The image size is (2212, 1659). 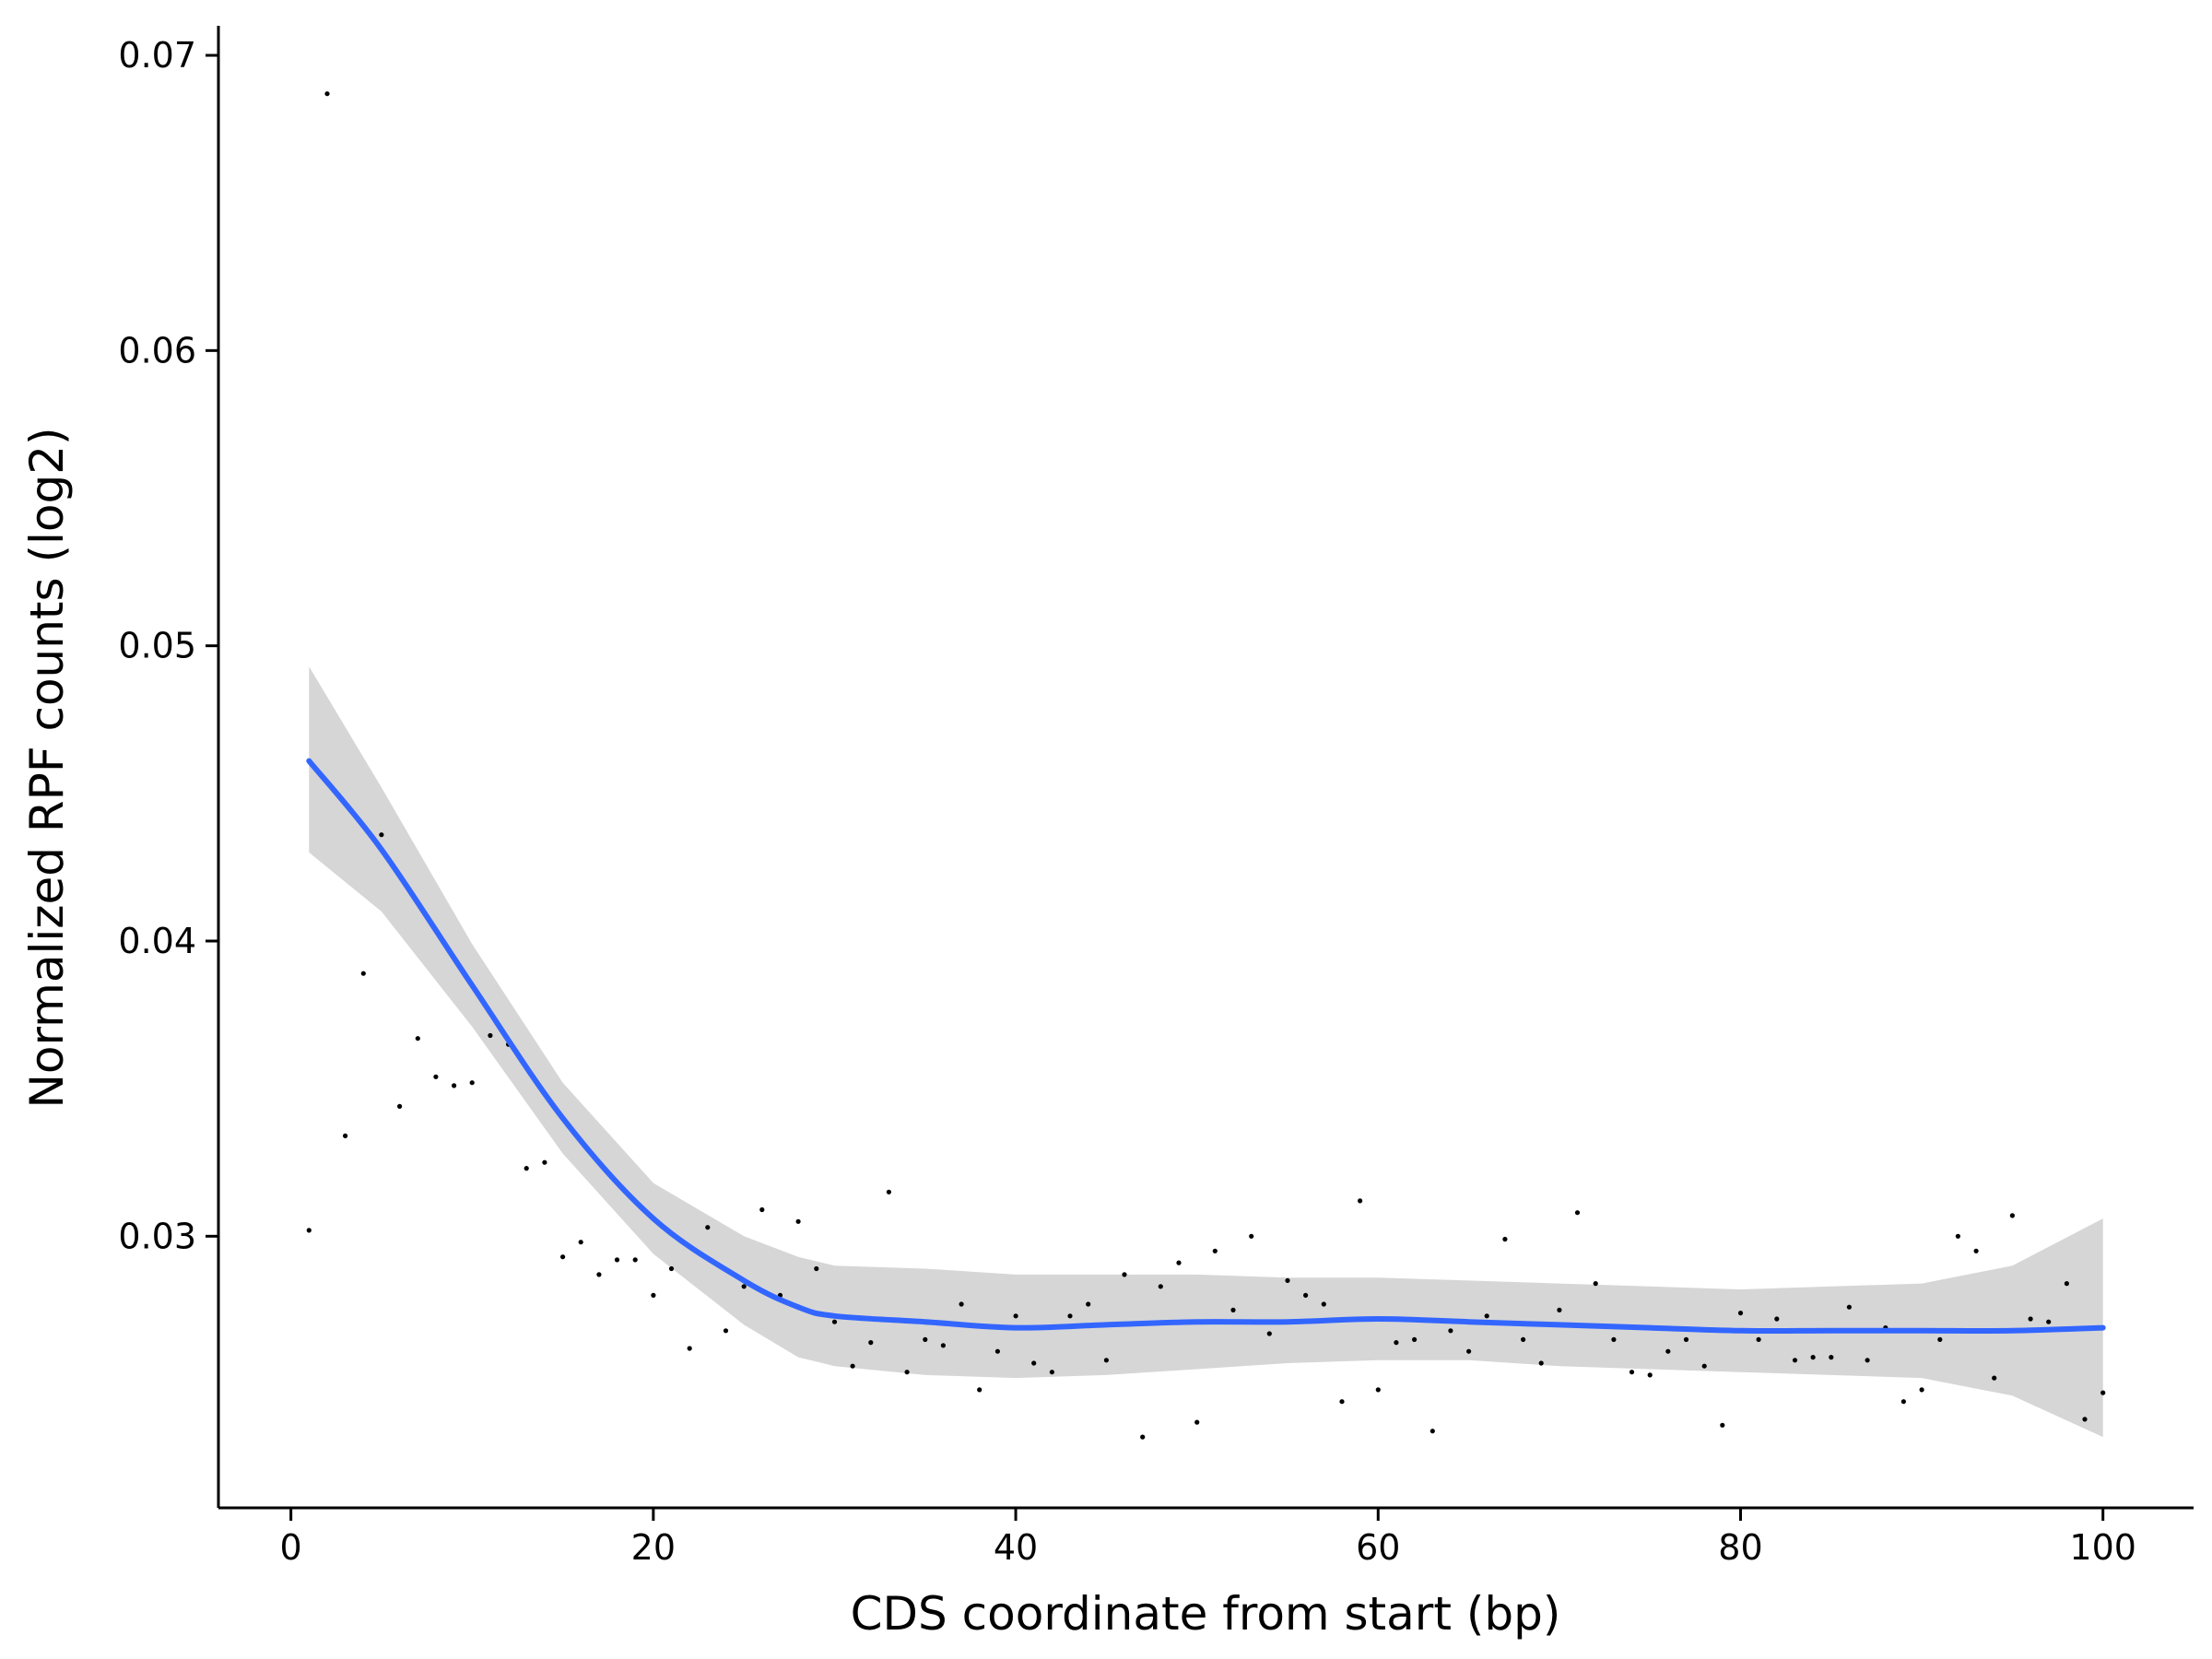 What do you see at coordinates (157, 1236) in the screenshot?
I see `y-tick-label: 0.03` at bounding box center [157, 1236].